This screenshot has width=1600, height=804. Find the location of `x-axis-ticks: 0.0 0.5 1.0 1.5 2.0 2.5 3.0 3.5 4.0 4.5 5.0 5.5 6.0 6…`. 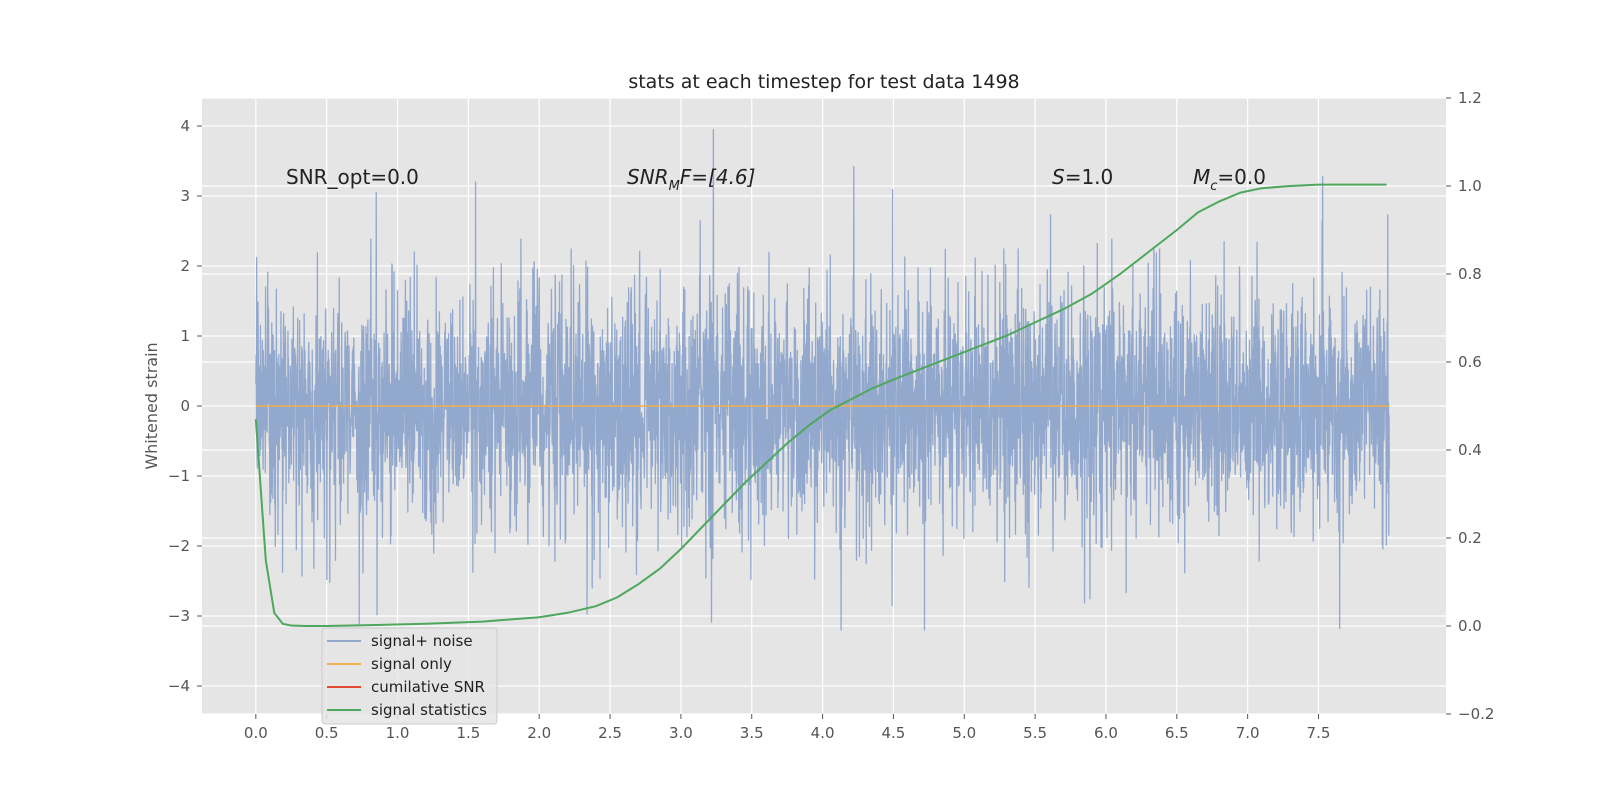

x-axis-ticks: 0.0 0.5 1.0 1.5 2.0 2.5 3.0 3.5 4.0 4.5 5.0 5.5 6.0 6… is located at coordinates (787, 728).